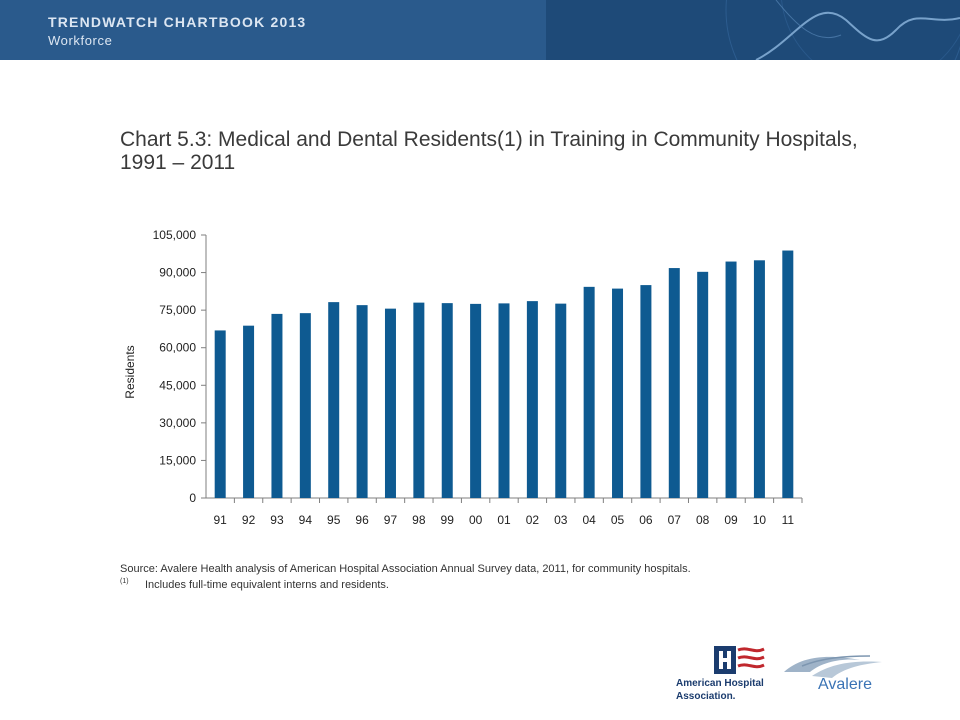 The image size is (960, 720). What do you see at coordinates (177, 22) in the screenshot?
I see `chartbook-title: TRENDWATCH CHARTBOOK 2013` at bounding box center [177, 22].